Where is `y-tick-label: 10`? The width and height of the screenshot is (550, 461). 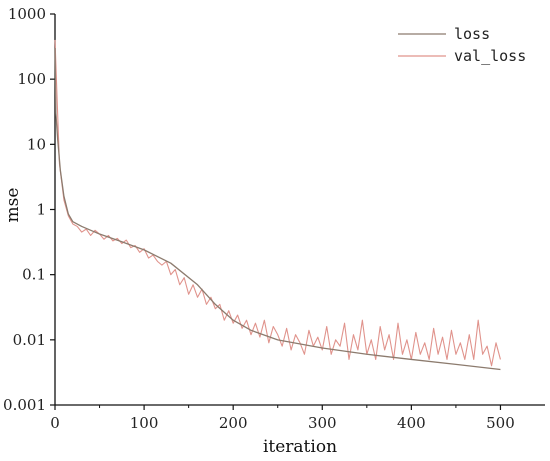 y-tick-label: 10 is located at coordinates (36, 144).